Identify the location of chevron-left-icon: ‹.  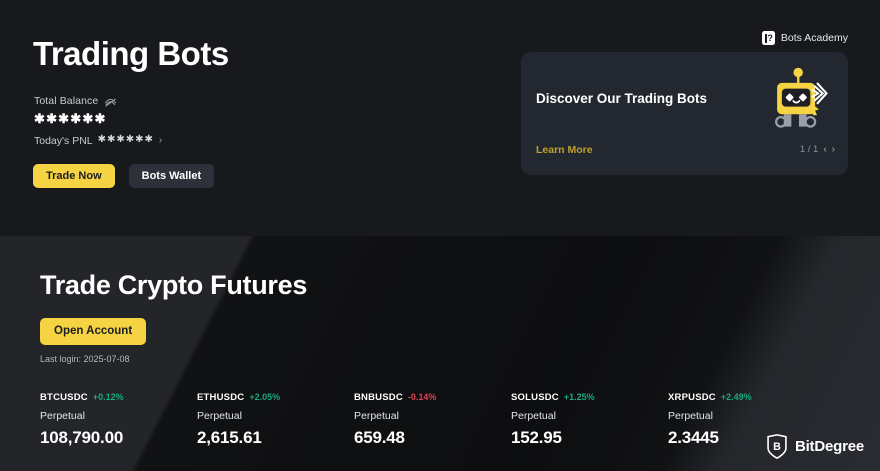
(825, 149).